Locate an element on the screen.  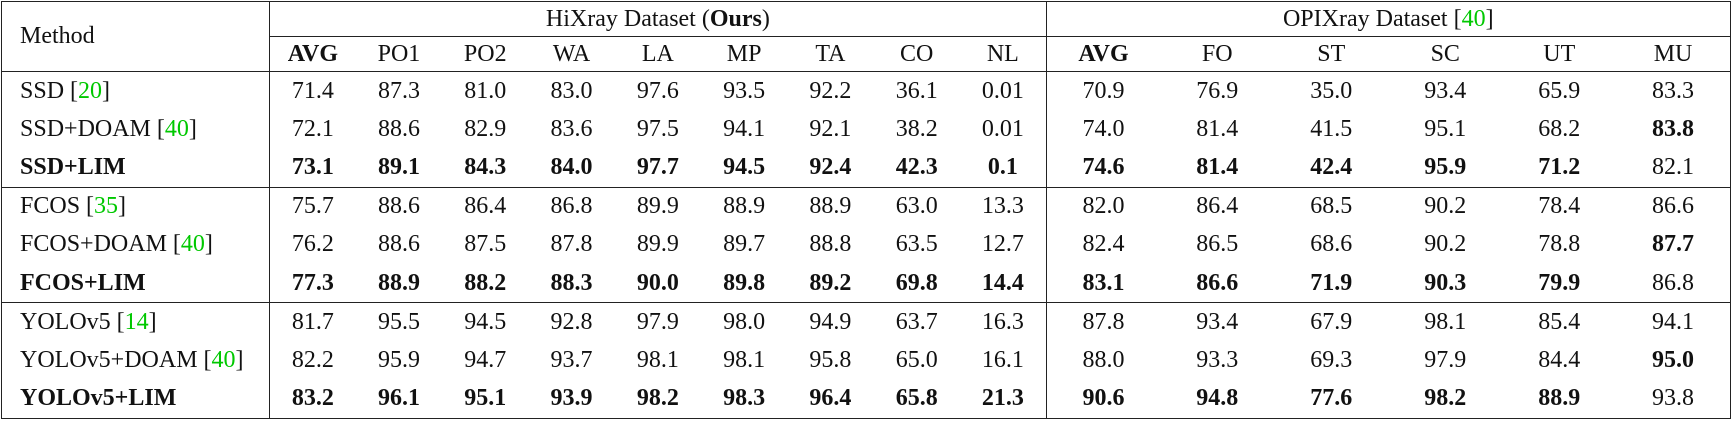
column-header: MU is located at coordinates (1673, 54).